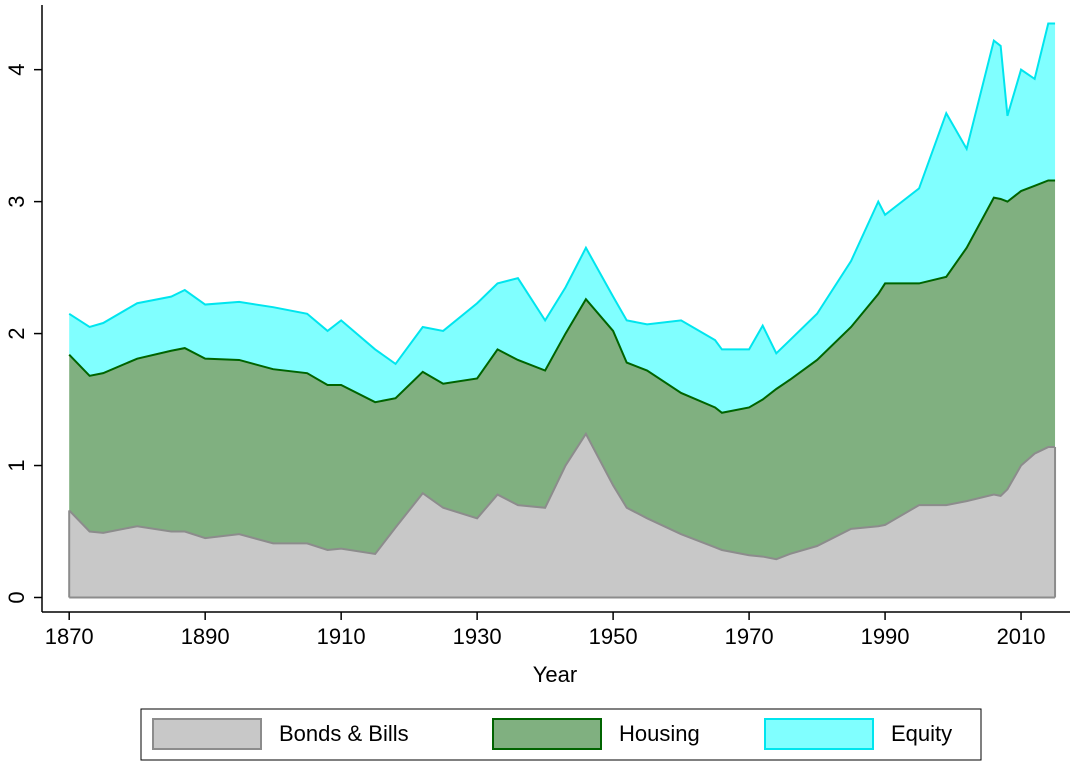 The width and height of the screenshot is (1073, 761). I want to click on legend-label: Housing, so click(659, 733).